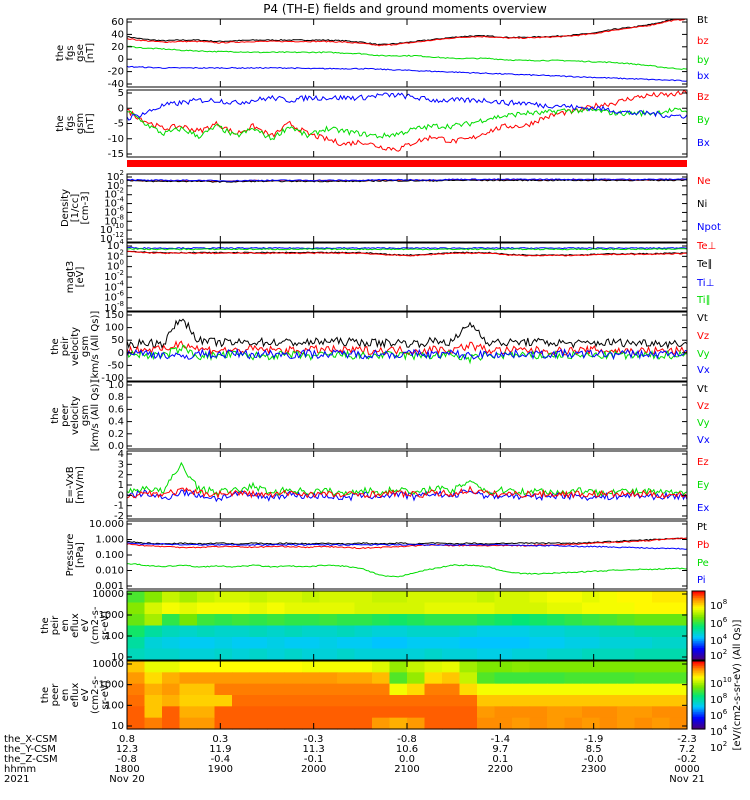 The width and height of the screenshot is (750, 800). Describe the element at coordinates (706, 246) in the screenshot. I see `legend-label: Te⊥` at that location.